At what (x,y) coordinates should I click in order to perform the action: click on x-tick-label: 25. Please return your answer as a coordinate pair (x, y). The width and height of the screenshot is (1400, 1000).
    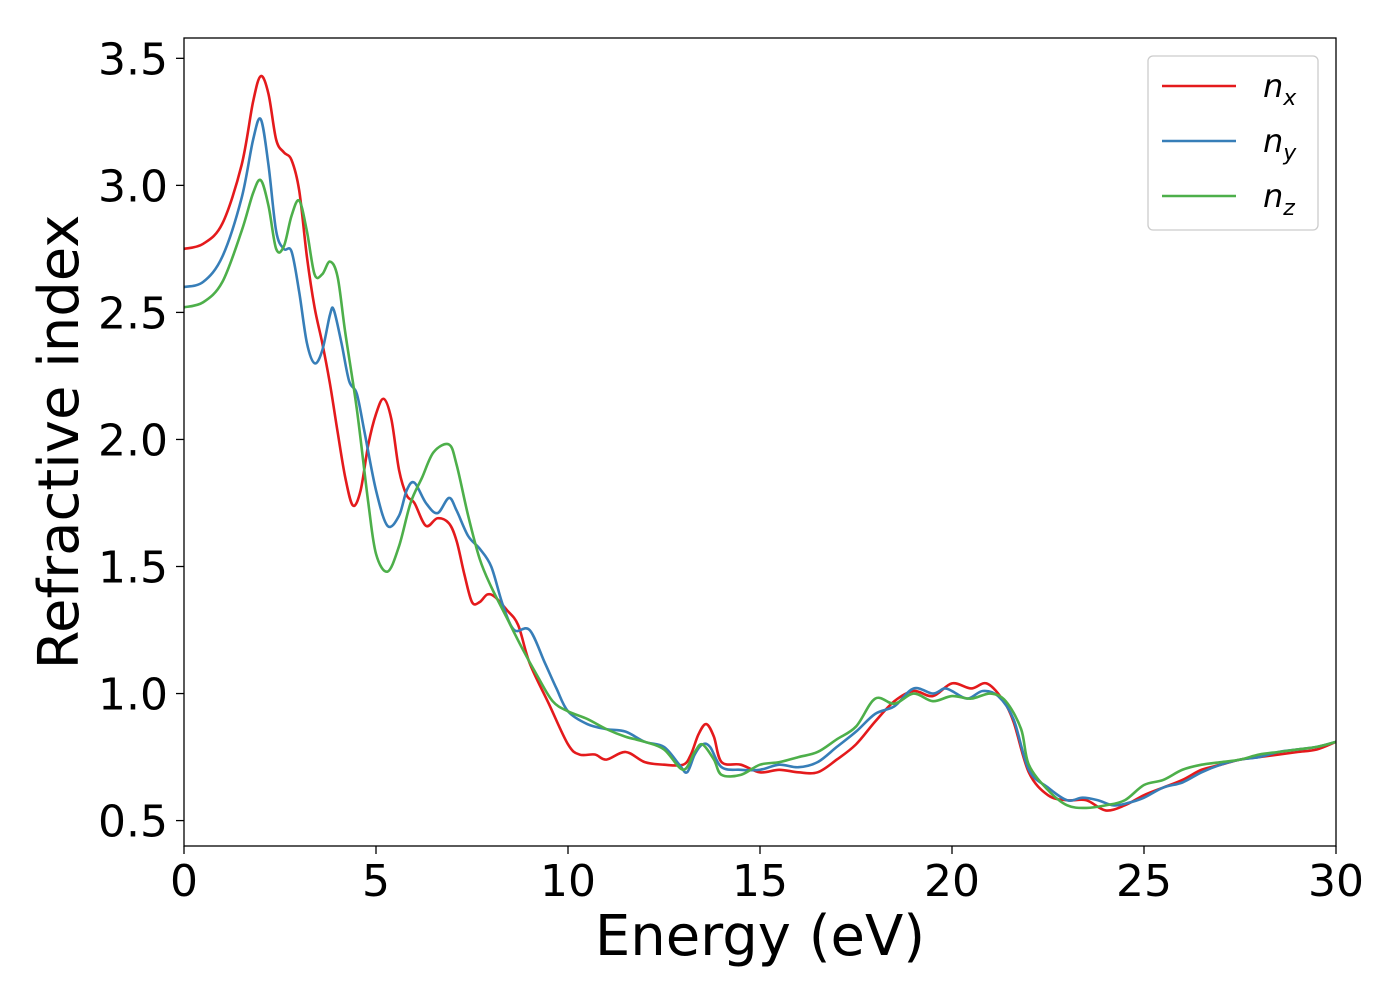
    Looking at the image, I should click on (1144, 881).